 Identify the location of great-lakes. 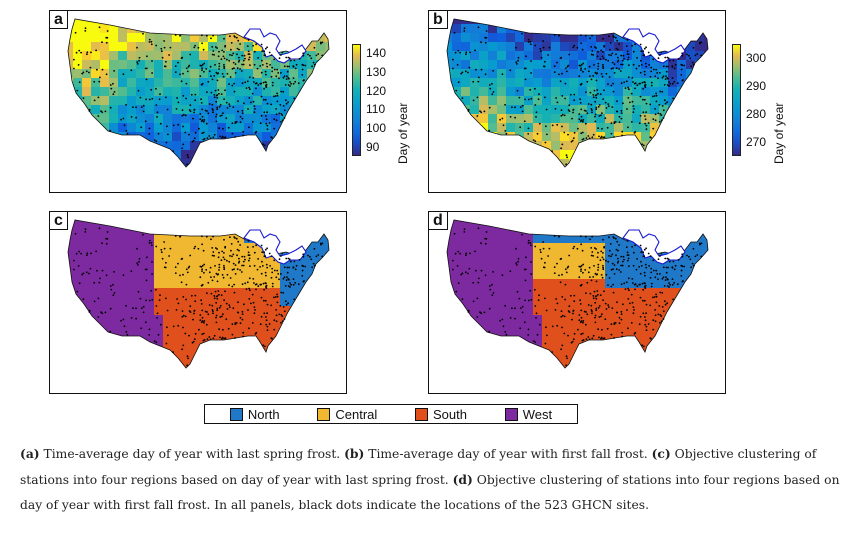
(275, 247).